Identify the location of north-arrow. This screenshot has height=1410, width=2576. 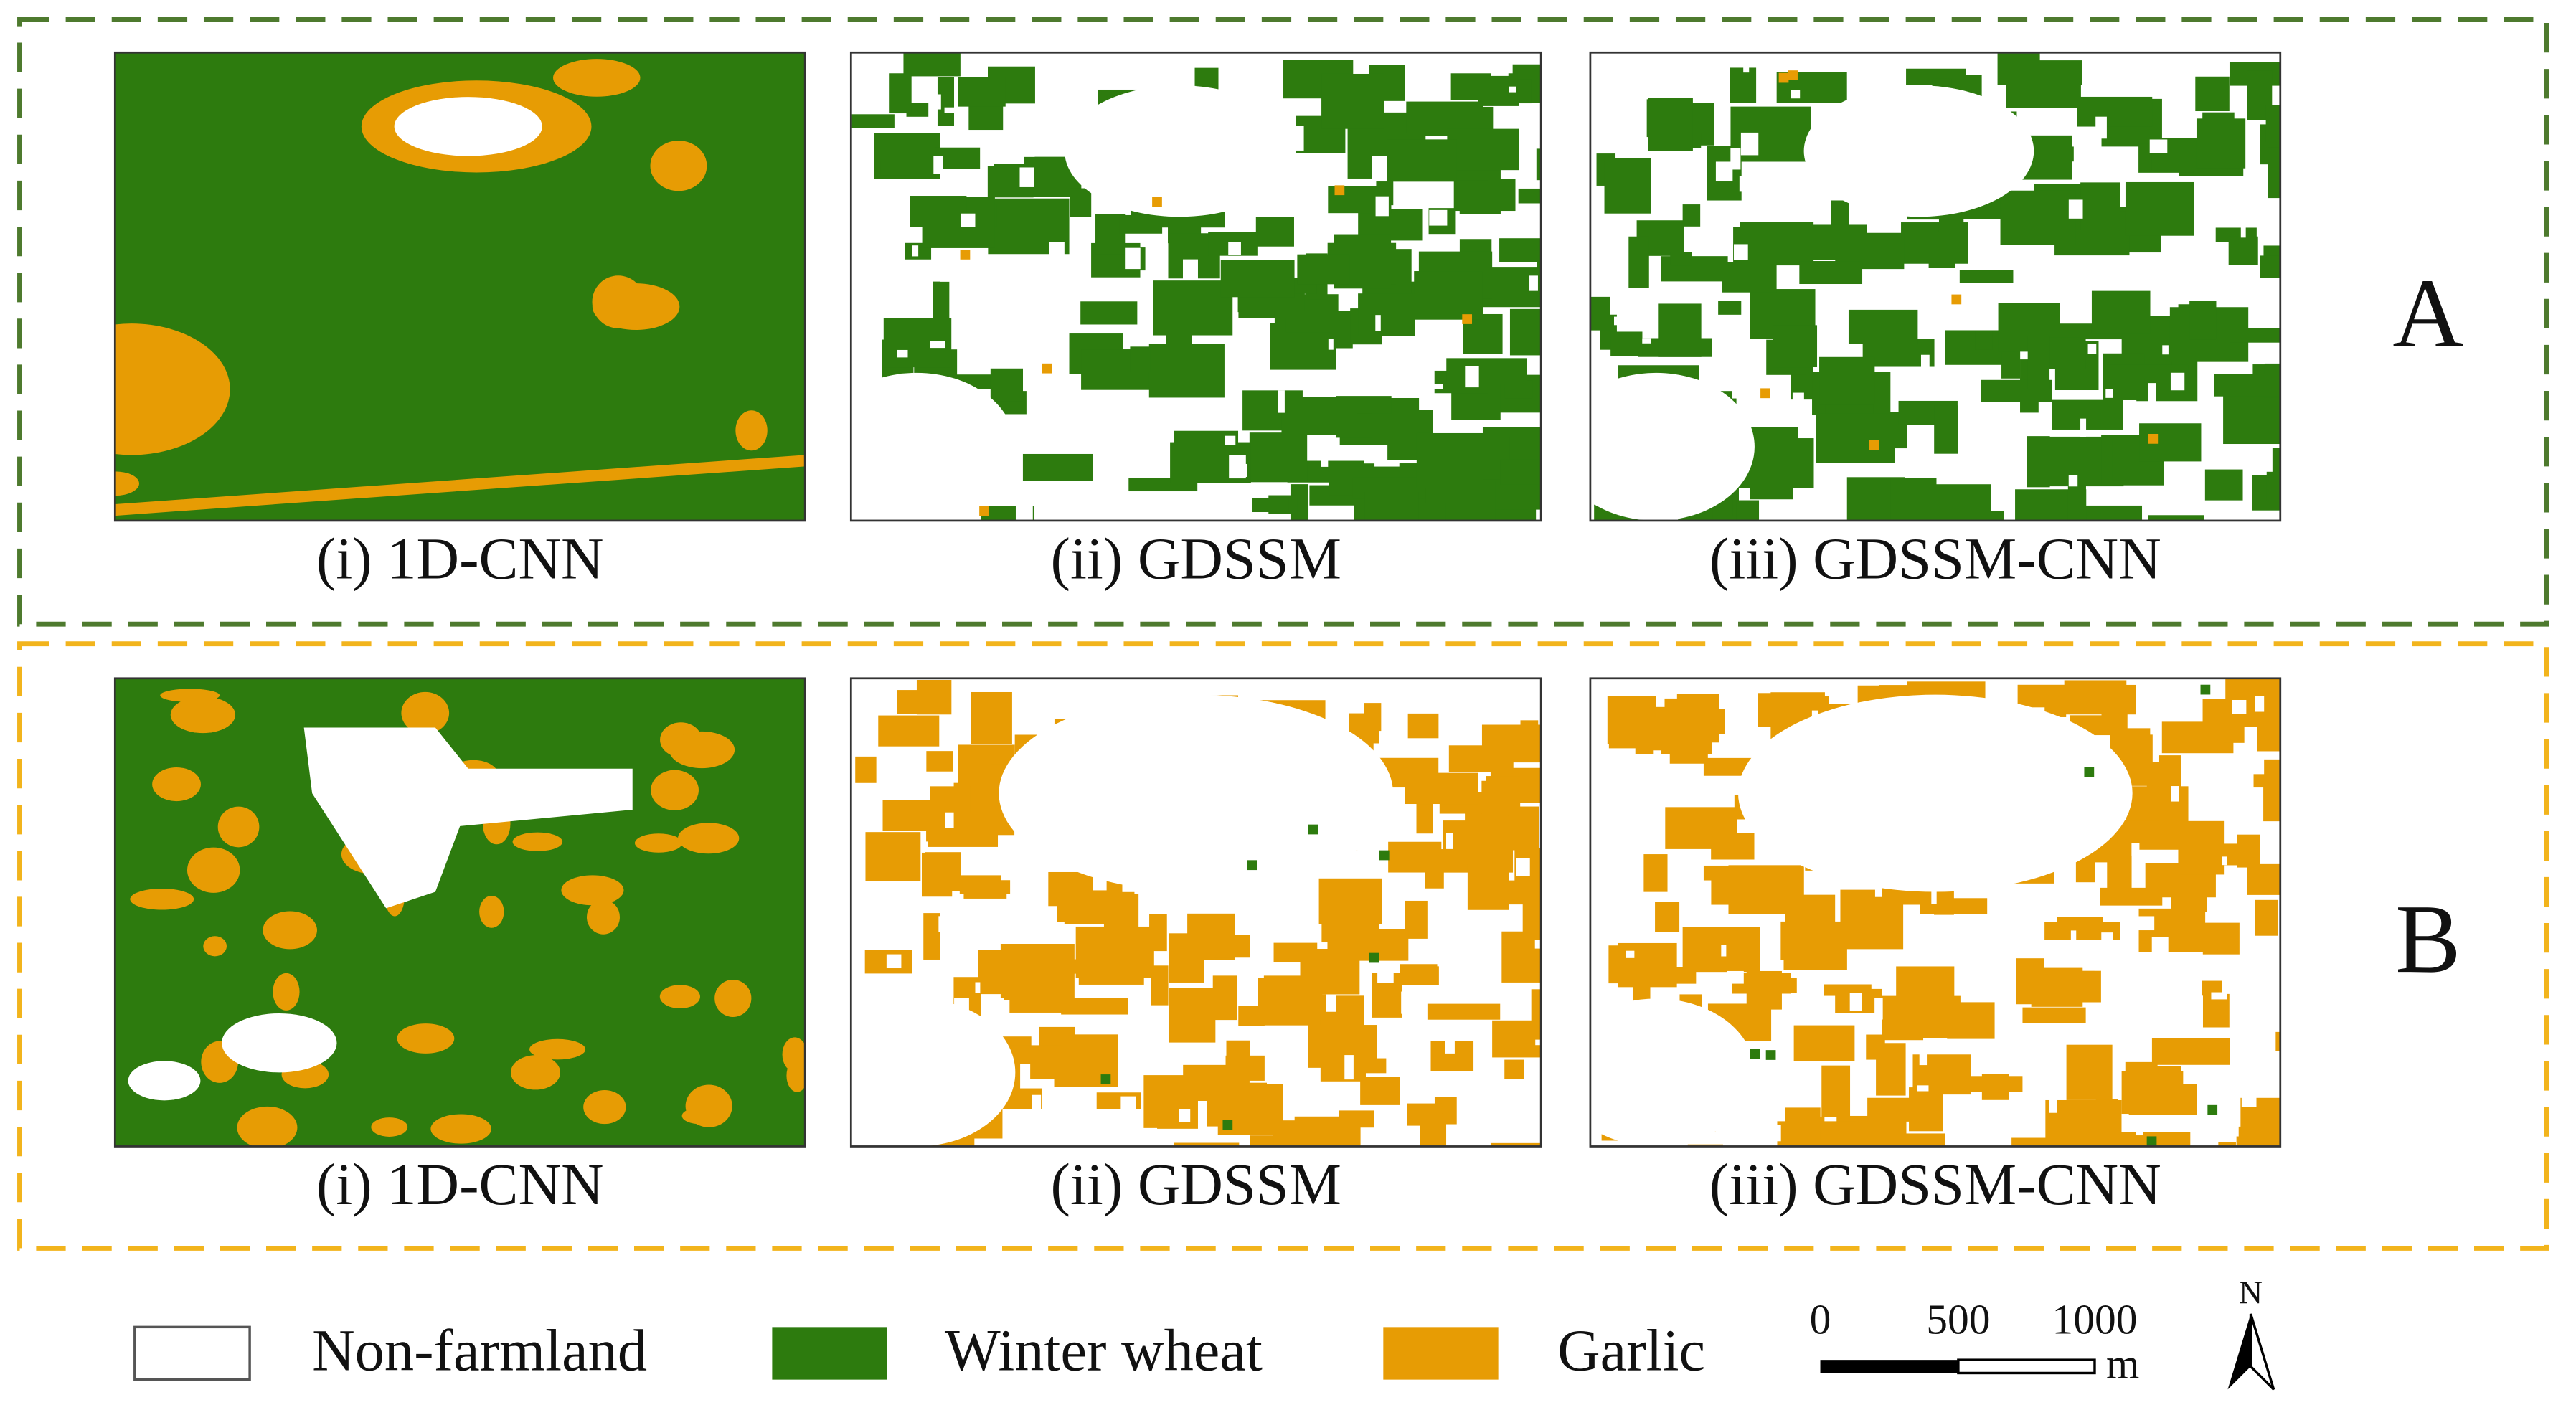
(2262, 1352).